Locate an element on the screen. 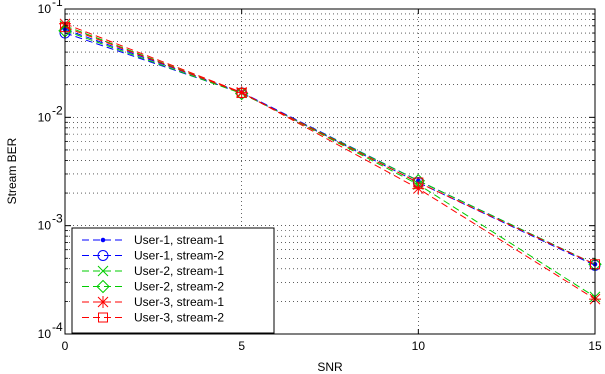 The width and height of the screenshot is (605, 374). legend-item: User-2, stream-2 is located at coordinates (153, 287).